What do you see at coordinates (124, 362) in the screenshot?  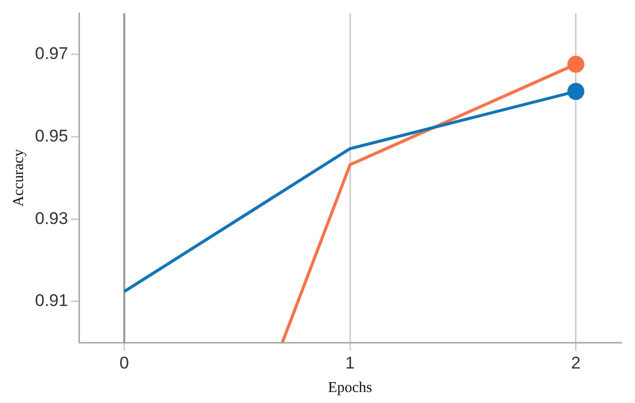 I see `x-tick-label: 0` at bounding box center [124, 362].